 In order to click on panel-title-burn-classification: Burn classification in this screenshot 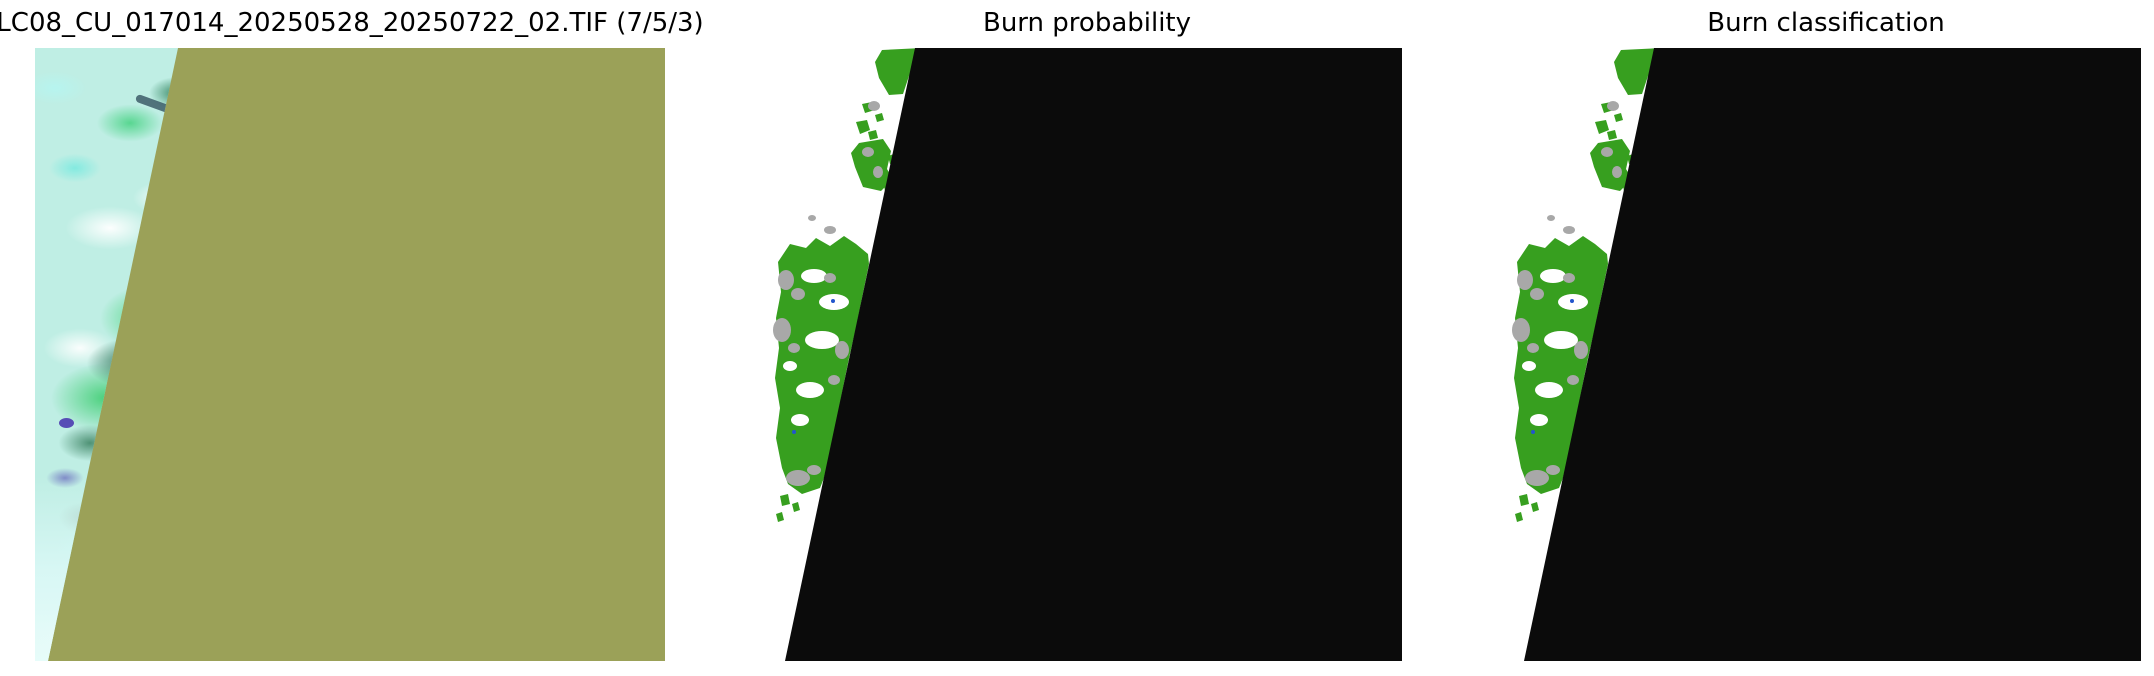, I will do `click(1826, 23)`.